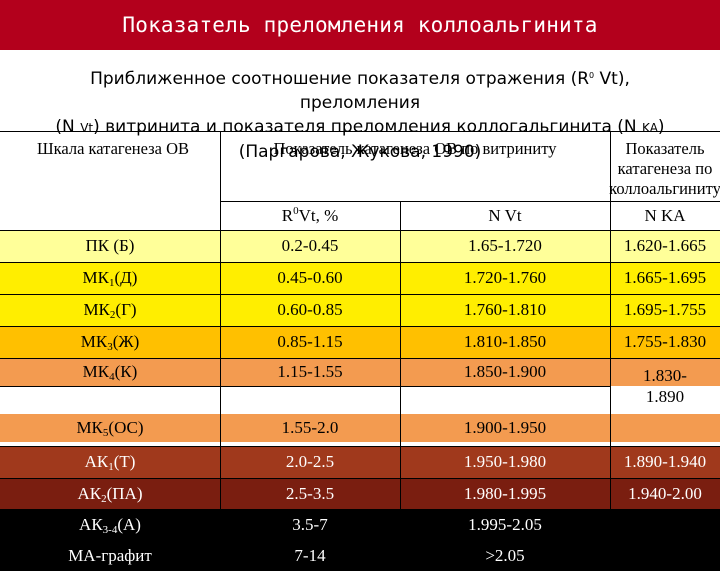 This screenshot has width=720, height=571. I want to click on n-vt-cell: 1.720-1.760, so click(505, 278).